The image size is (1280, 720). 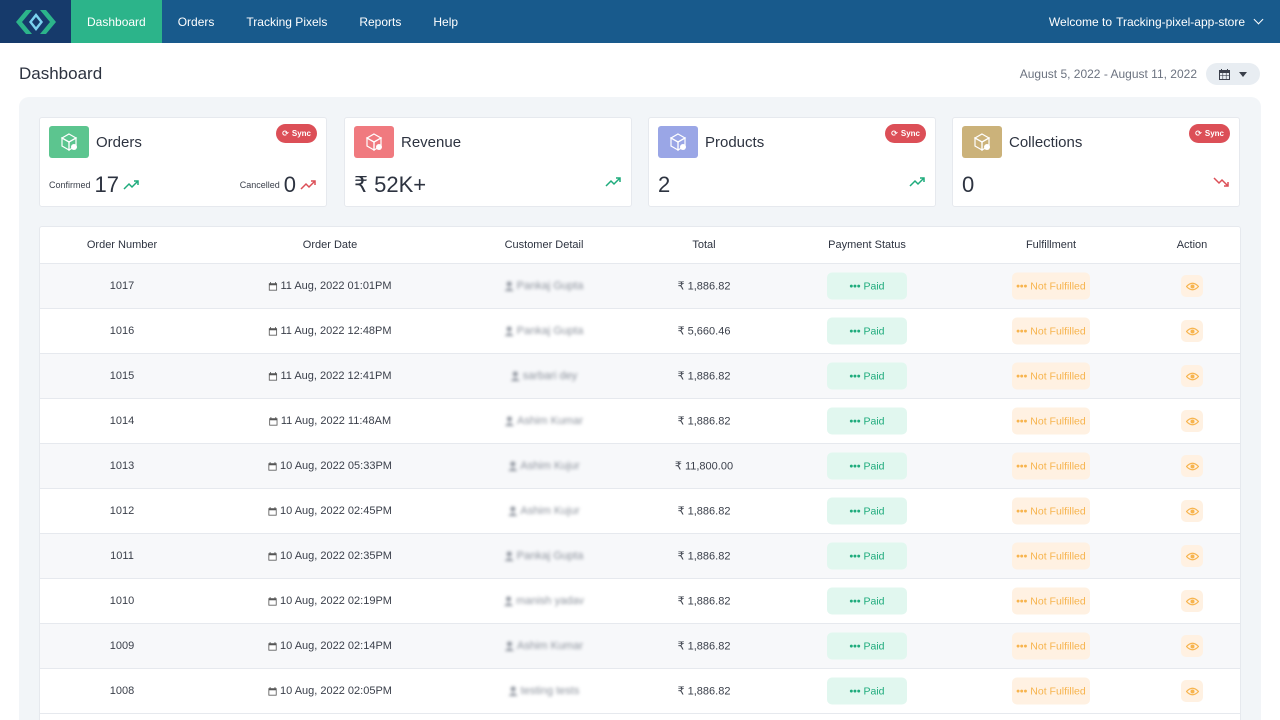 I want to click on trend-up-icon, so click(x=613, y=182).